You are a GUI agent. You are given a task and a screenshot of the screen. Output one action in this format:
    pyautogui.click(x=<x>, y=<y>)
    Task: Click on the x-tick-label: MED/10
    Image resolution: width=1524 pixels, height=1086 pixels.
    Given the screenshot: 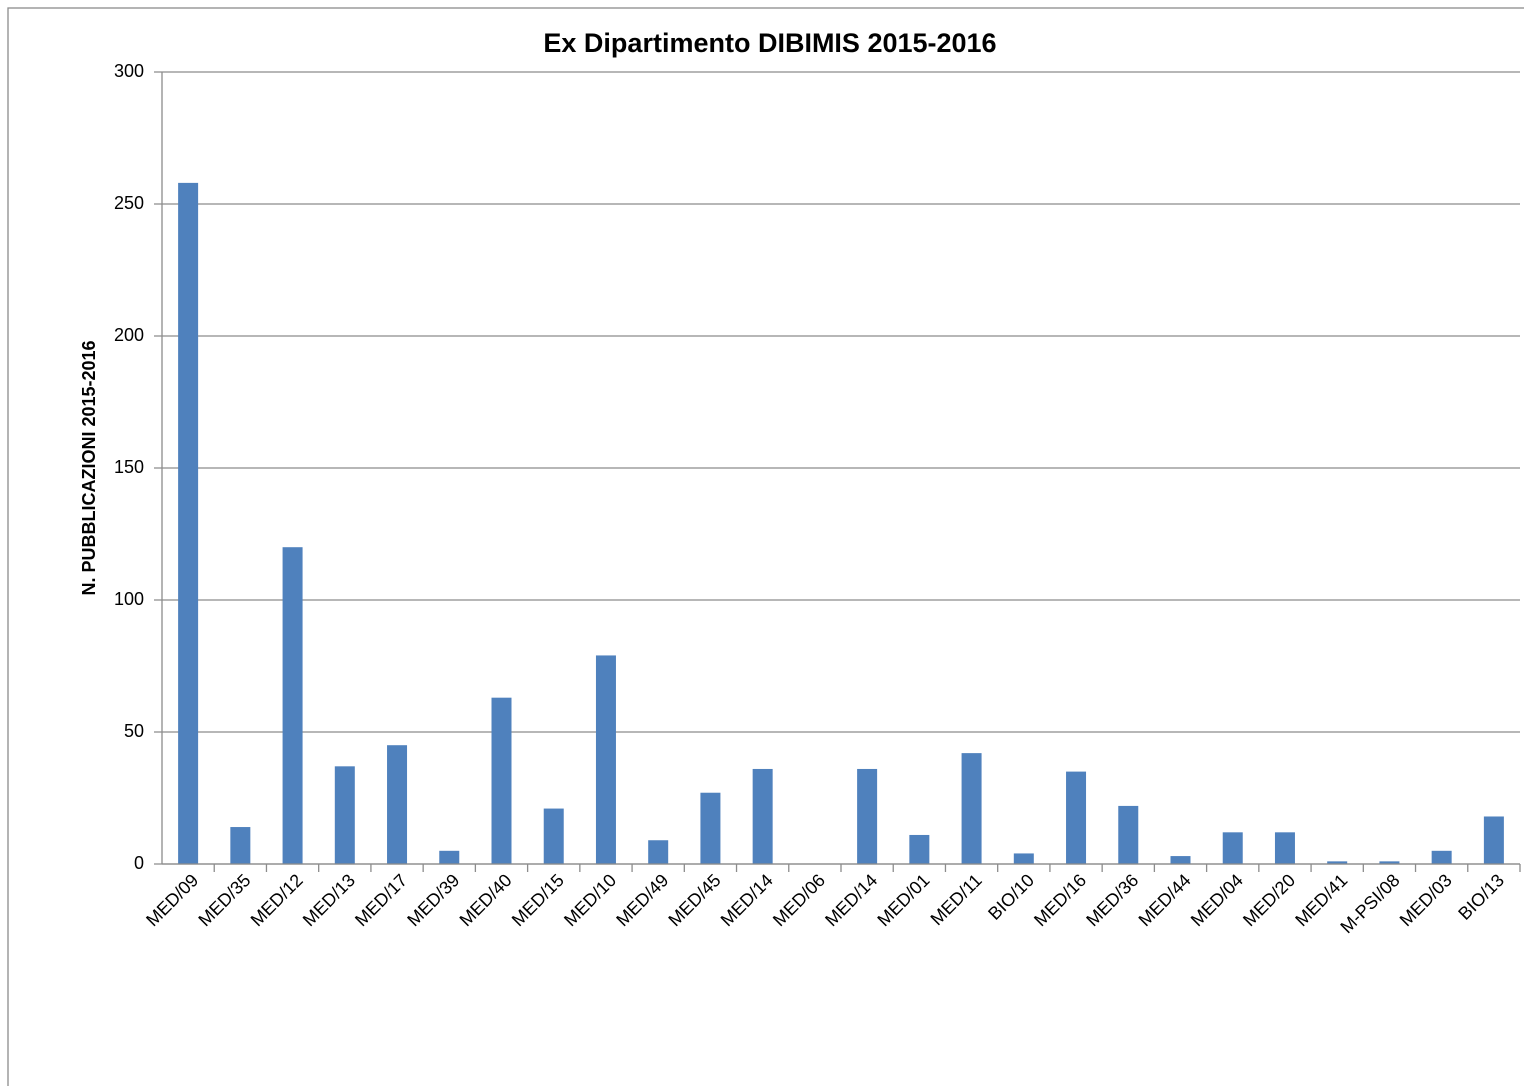 What is the action you would take?
    pyautogui.click(x=590, y=900)
    